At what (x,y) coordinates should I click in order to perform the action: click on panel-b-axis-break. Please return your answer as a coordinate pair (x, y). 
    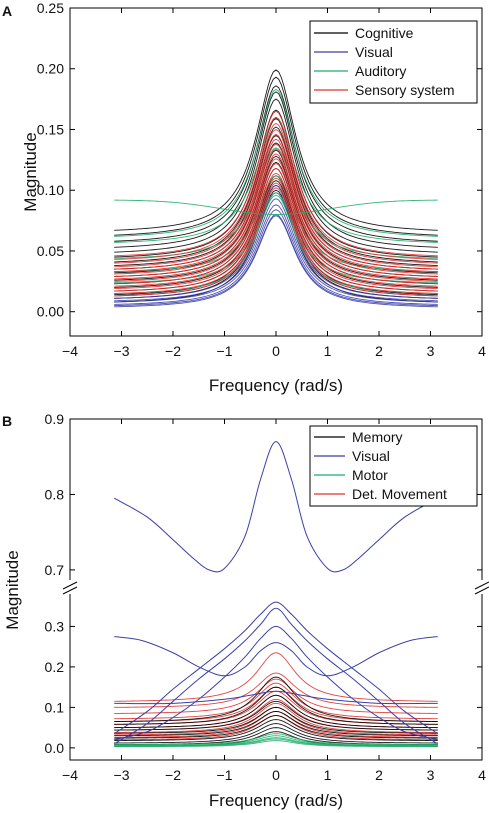
    Looking at the image, I should click on (275, 587).